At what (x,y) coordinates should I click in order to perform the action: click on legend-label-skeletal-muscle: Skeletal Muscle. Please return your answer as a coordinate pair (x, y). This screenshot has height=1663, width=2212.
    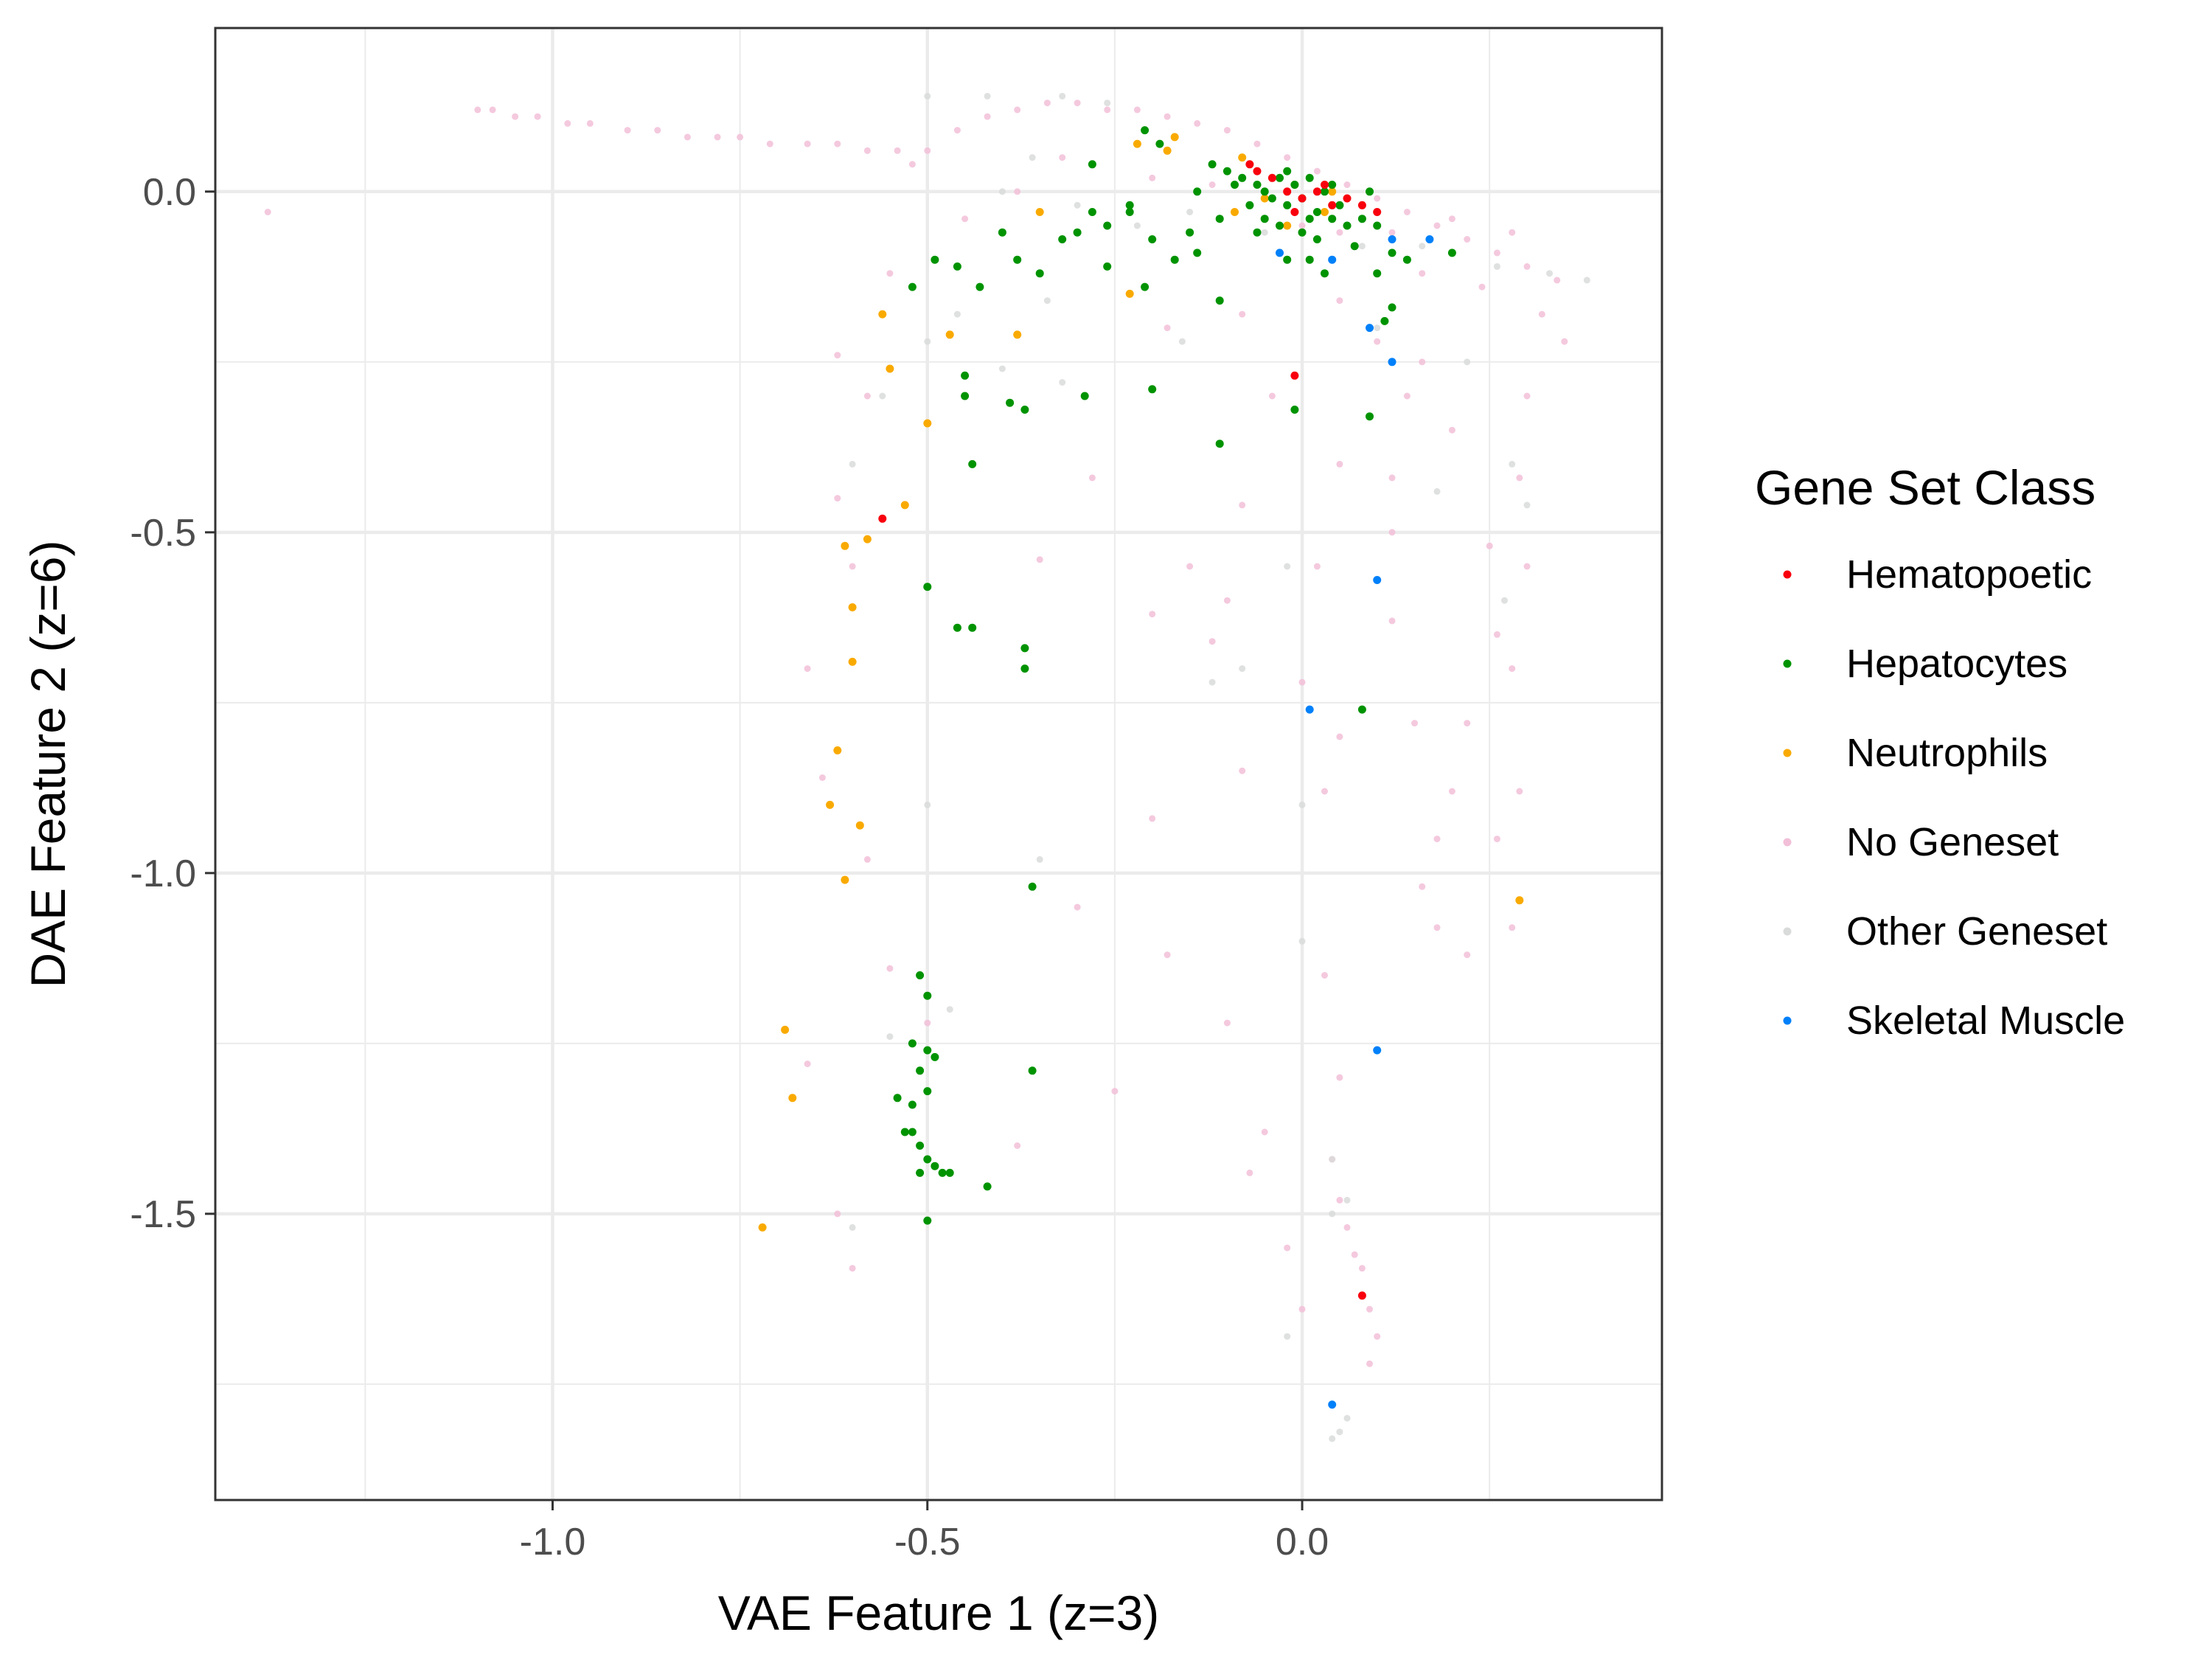
    Looking at the image, I should click on (1985, 1021).